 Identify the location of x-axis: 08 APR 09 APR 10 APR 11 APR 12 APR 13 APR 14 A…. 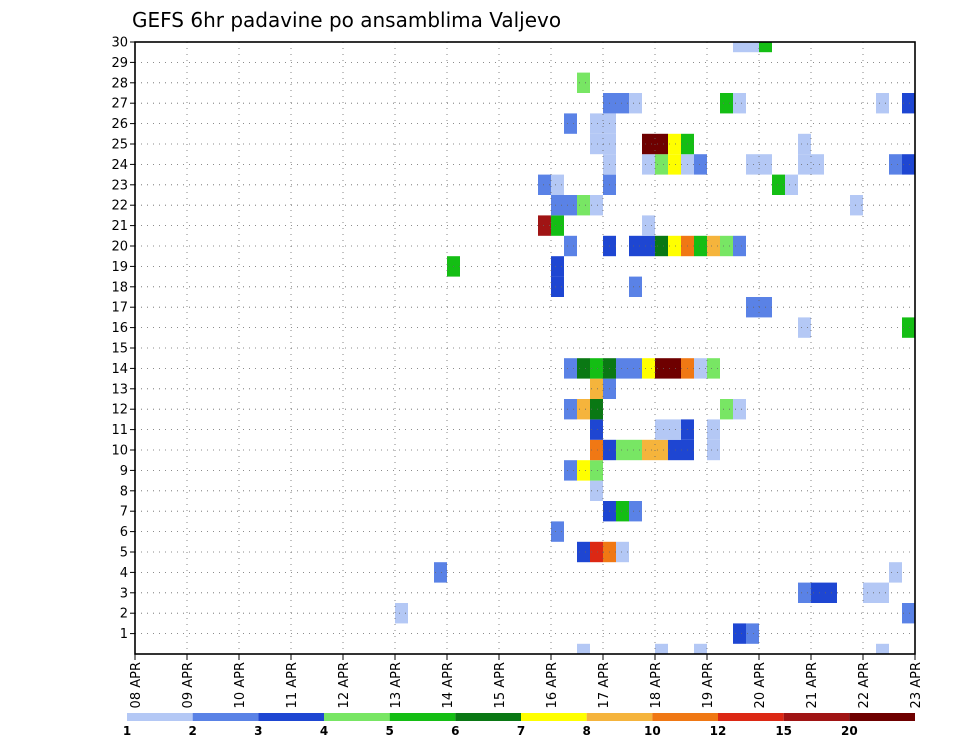
(526, 681).